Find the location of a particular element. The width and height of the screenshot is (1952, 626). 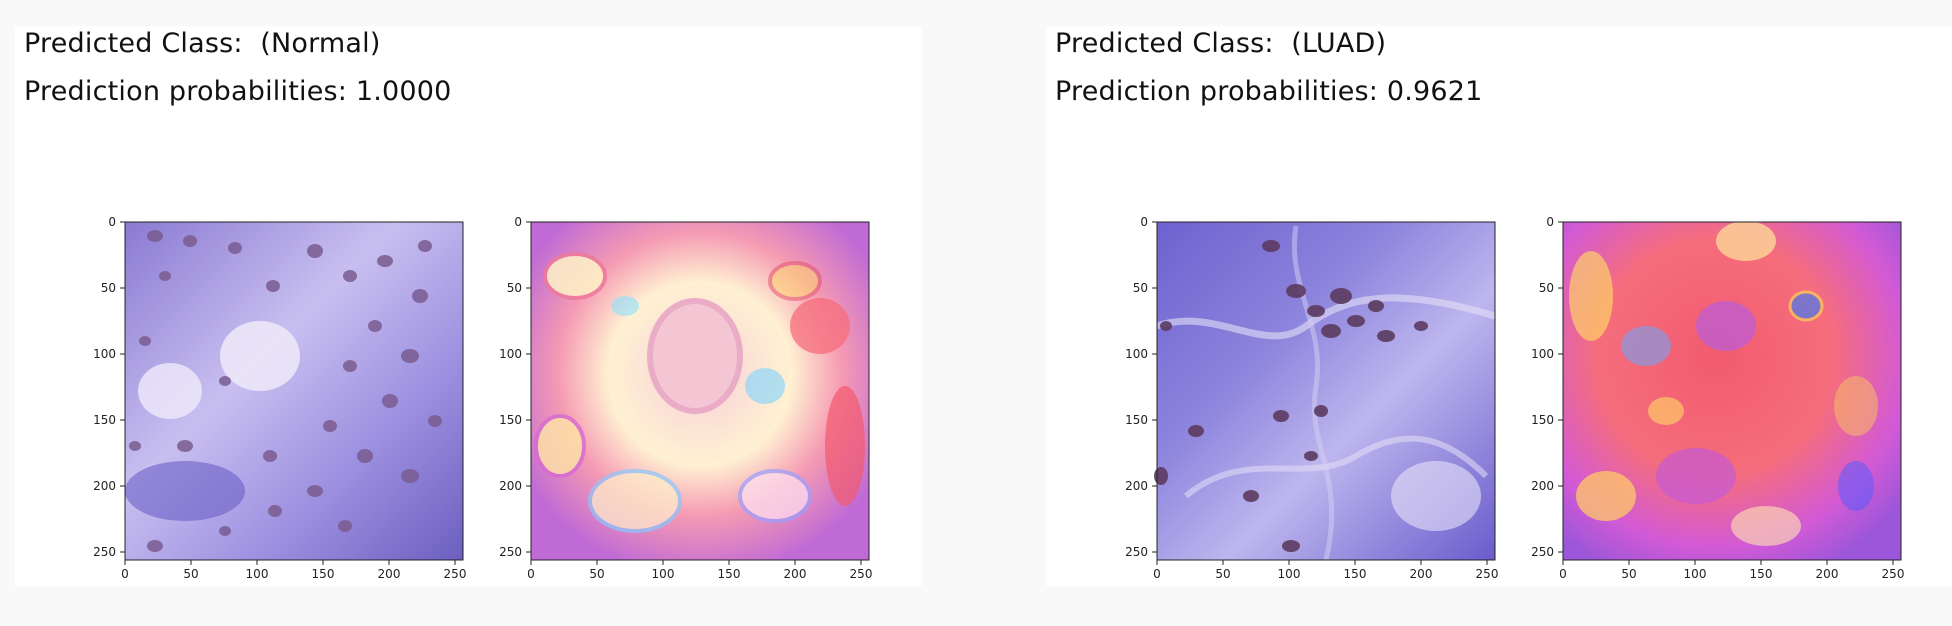

predicted-class-luad: Predicted Class: (LUAD) is located at coordinates (1221, 43).